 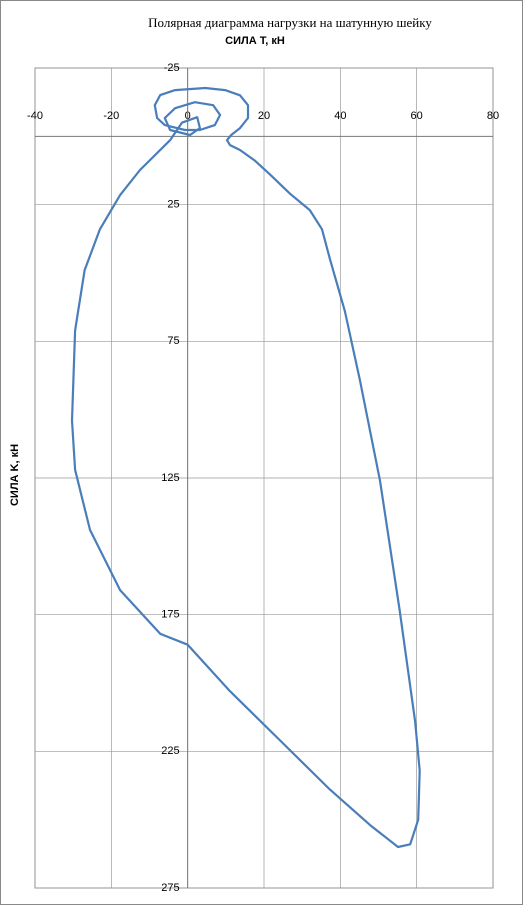 I want to click on x-tick-label: 20, so click(x=264, y=116).